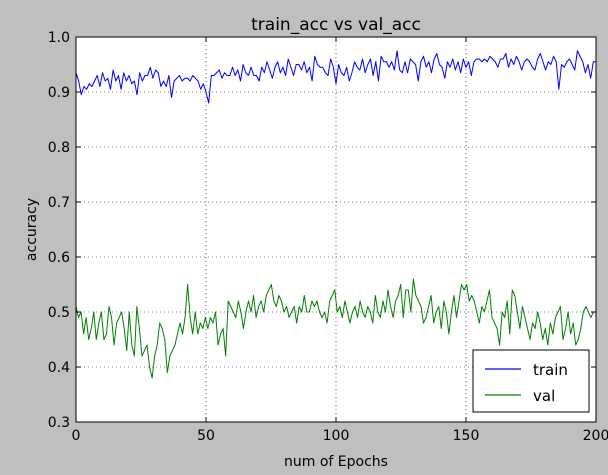 Image resolution: width=608 pixels, height=475 pixels. I want to click on legend: train val, so click(531, 381).